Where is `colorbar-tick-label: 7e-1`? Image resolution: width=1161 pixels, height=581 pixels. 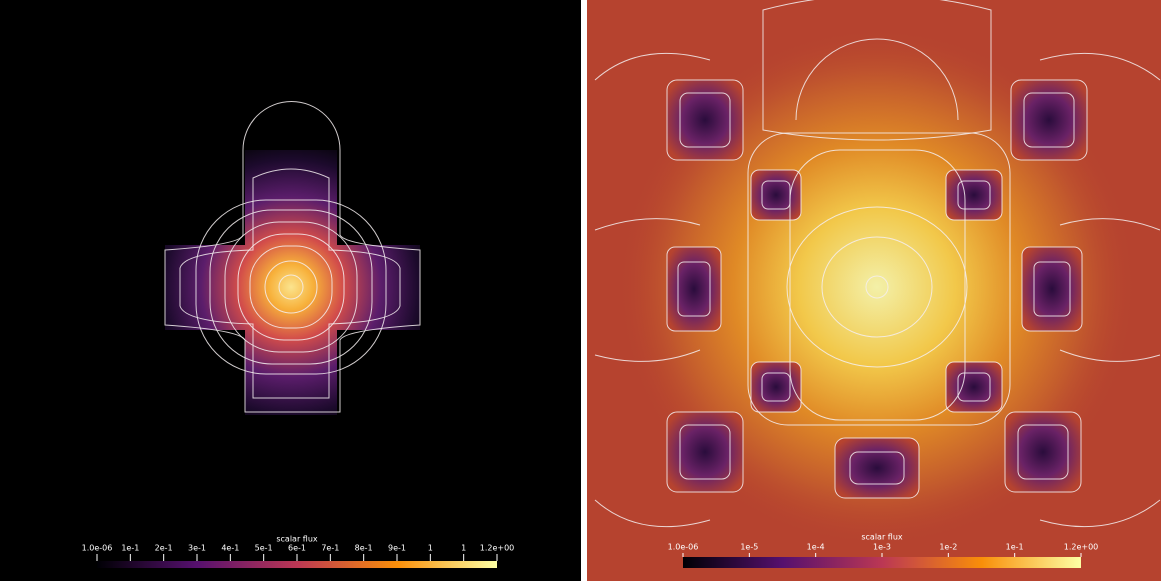 colorbar-tick-label: 7e-1 is located at coordinates (330, 548).